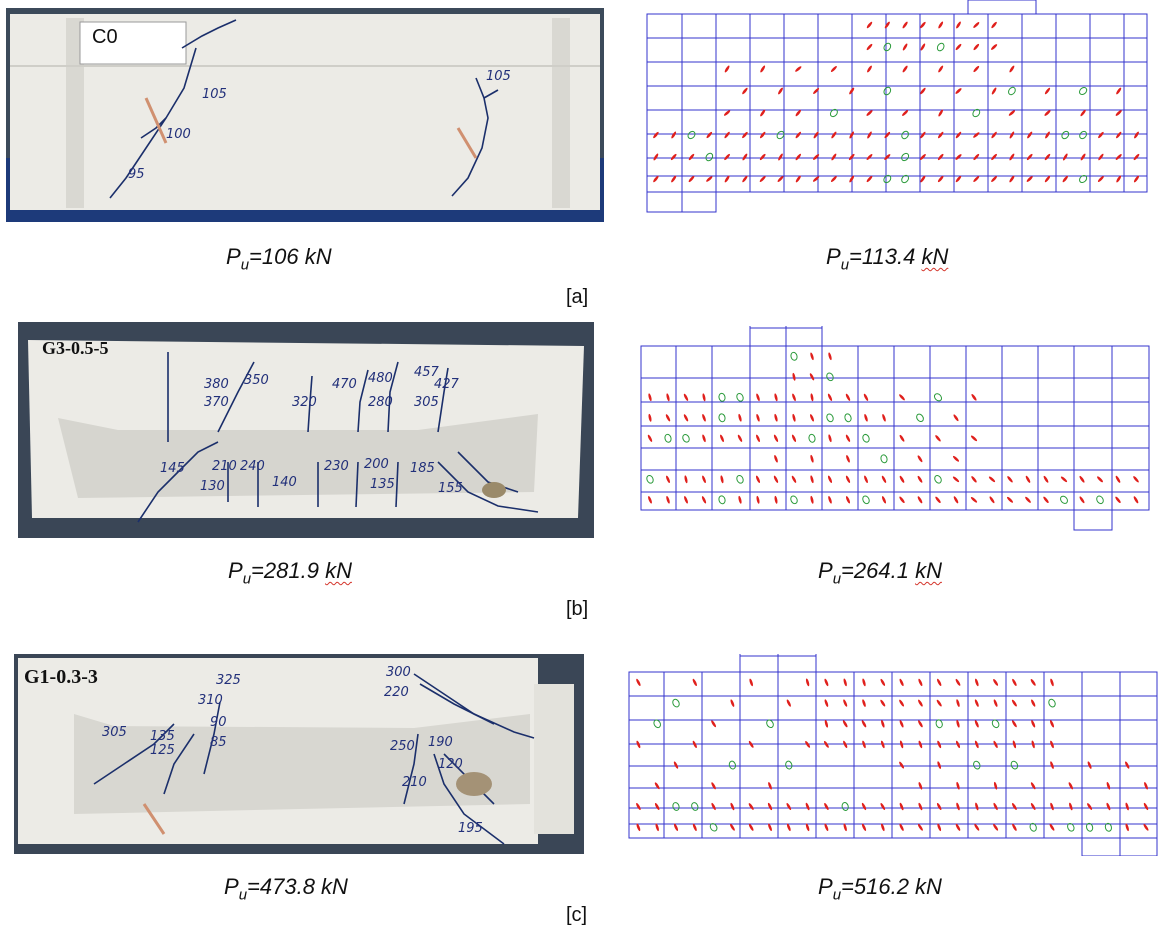 This screenshot has width=1164, height=932. I want to click on fe-crack-marks, so click(892, 428).